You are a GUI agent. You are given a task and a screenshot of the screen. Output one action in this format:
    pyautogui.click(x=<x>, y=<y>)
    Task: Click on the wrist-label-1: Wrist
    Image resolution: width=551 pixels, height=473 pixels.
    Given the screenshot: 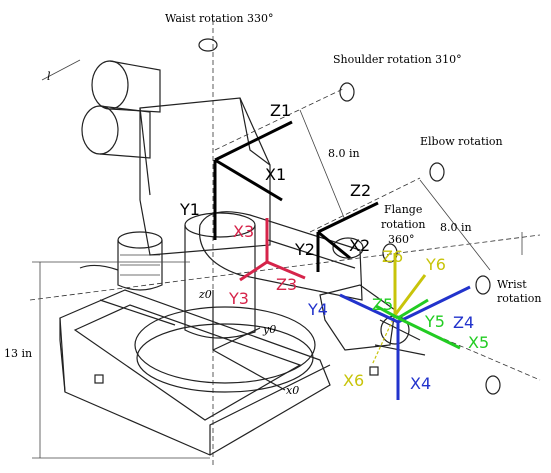 What is the action you would take?
    pyautogui.click(x=512, y=284)
    